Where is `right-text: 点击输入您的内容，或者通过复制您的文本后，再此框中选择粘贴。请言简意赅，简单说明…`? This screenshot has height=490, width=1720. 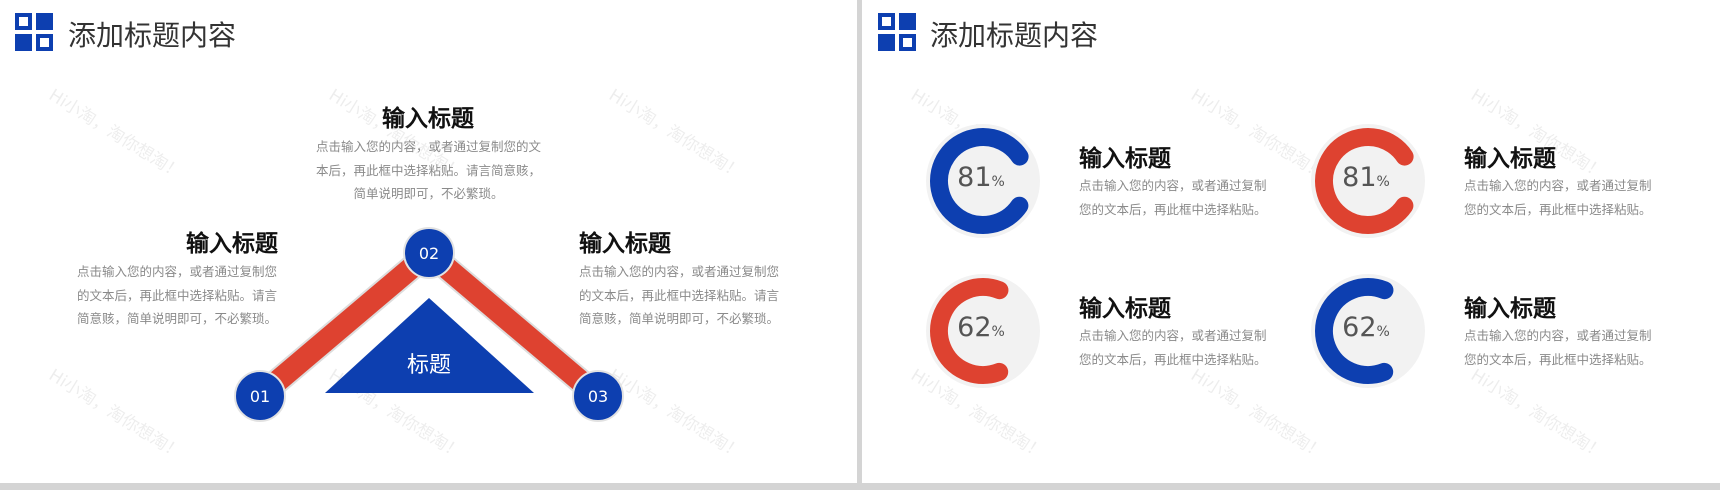
right-text: 点击输入您的内容，或者通过复制您的文本后，再此框中选择粘贴。请言简意赅，简单说明… is located at coordinates (679, 295).